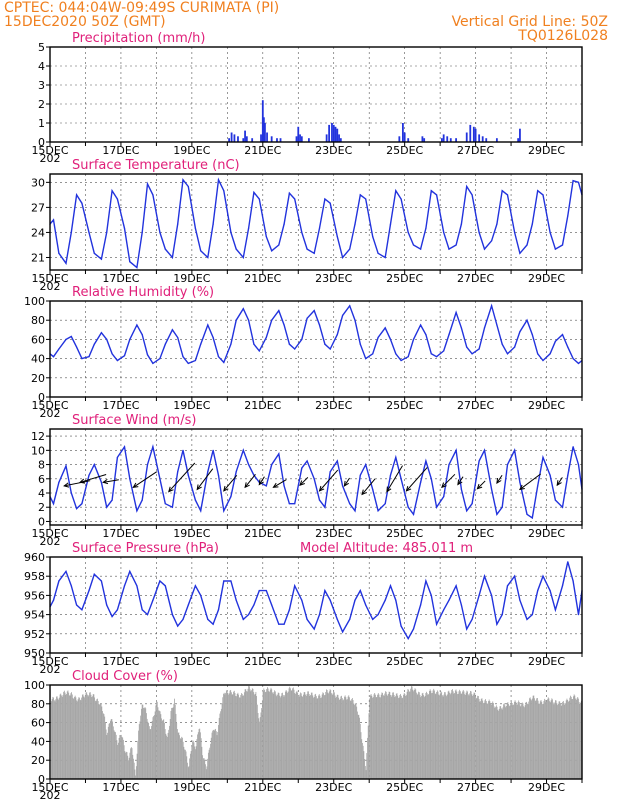 The width and height of the screenshot is (618, 800). I want to click on y-tick-label: 0, so click(41, 521).